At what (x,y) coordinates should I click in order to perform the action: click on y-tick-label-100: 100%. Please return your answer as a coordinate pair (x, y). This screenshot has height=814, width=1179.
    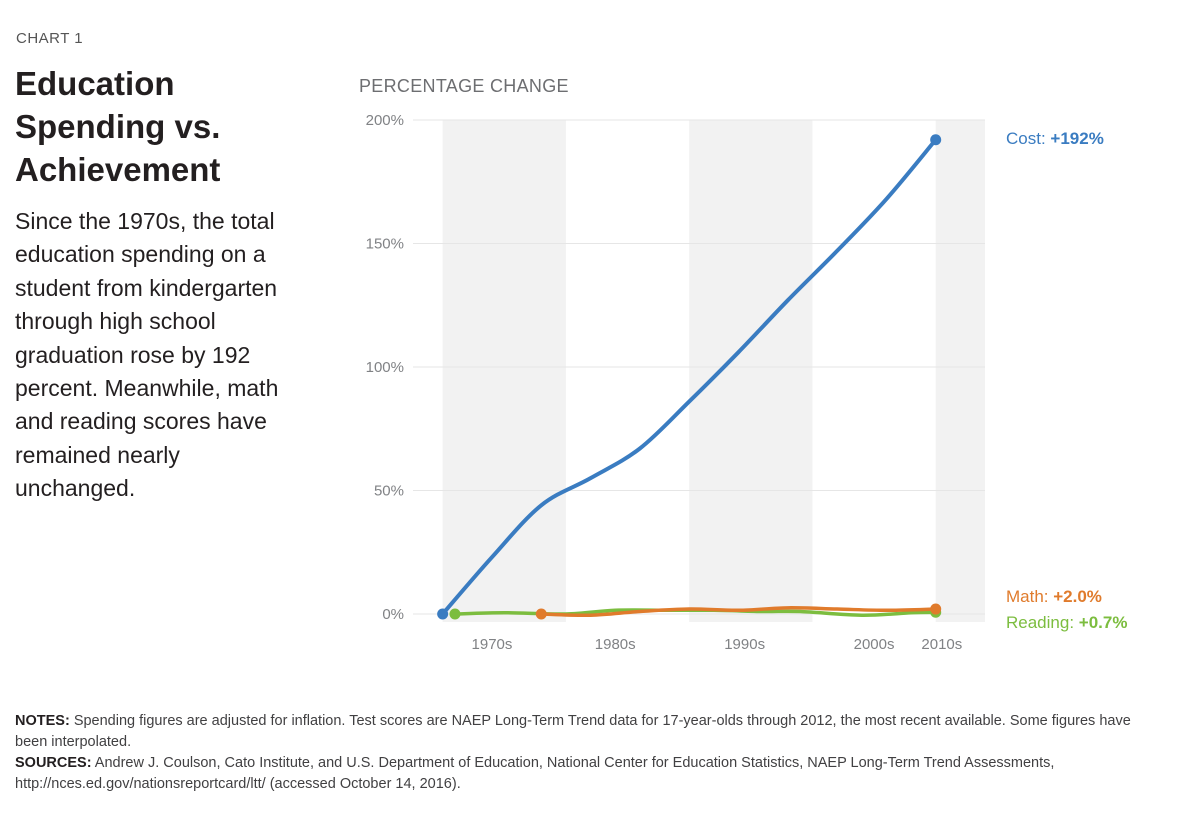
    Looking at the image, I should click on (385, 367).